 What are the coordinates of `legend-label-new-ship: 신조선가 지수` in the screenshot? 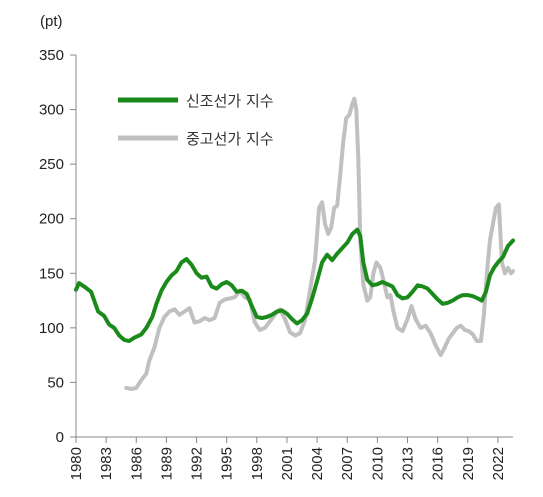 It's located at (230, 101).